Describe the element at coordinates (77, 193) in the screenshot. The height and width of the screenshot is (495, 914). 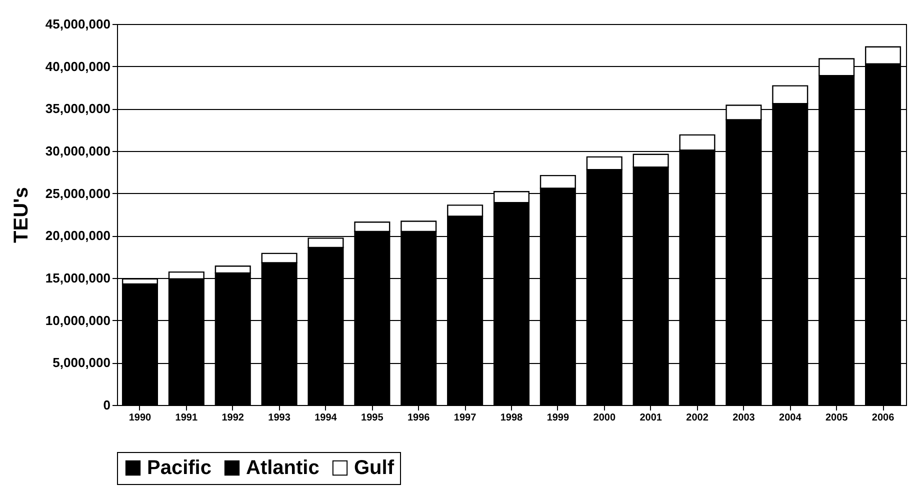
I see `y-tick-label: 25,000,000` at that location.